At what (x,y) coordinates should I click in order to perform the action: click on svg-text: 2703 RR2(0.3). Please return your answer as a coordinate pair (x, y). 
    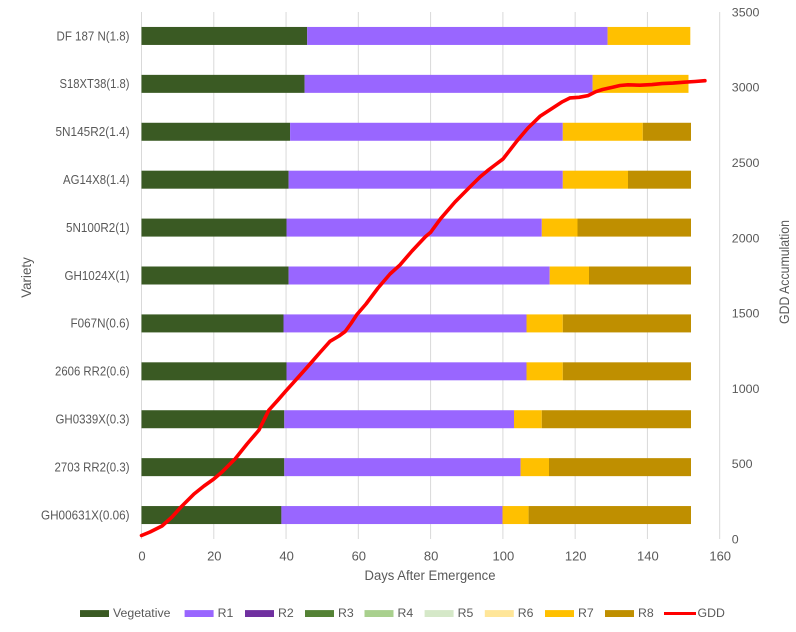
    Looking at the image, I should click on (92, 466).